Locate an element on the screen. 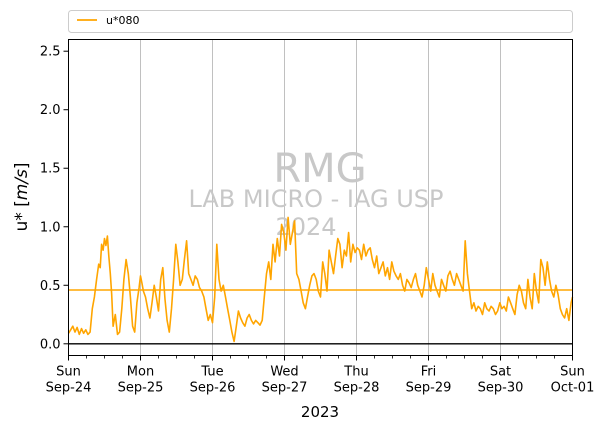  x-tick-day: Thu is located at coordinates (355, 372).